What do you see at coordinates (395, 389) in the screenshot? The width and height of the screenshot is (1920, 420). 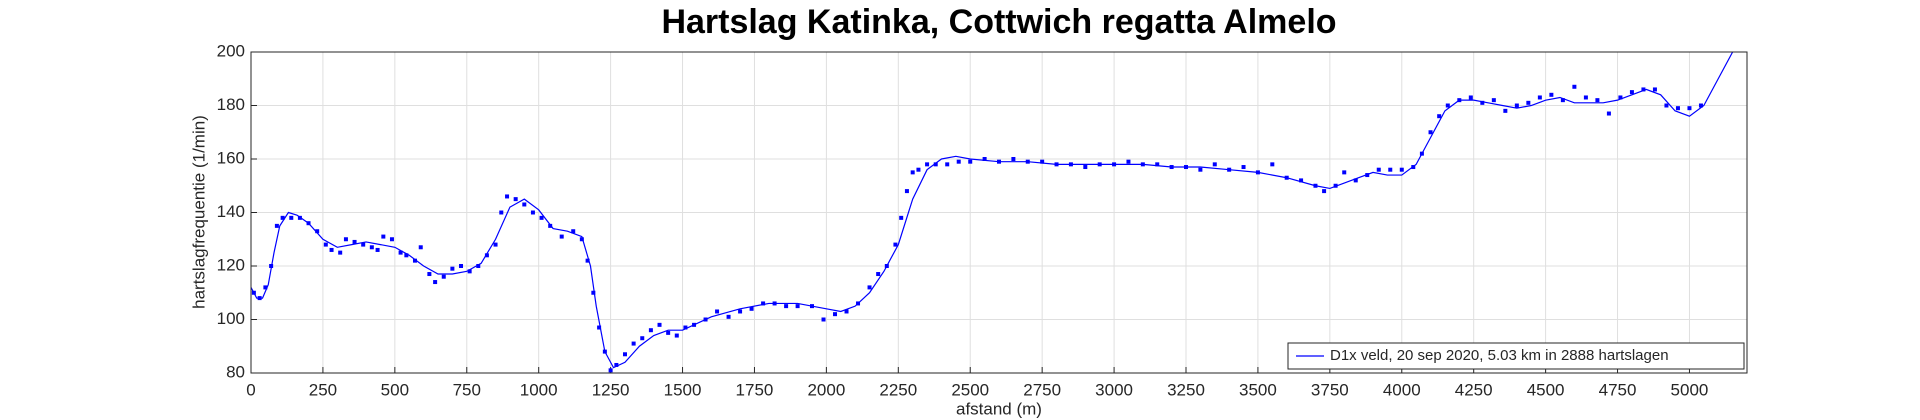 I see `x-tick-label: 500` at bounding box center [395, 389].